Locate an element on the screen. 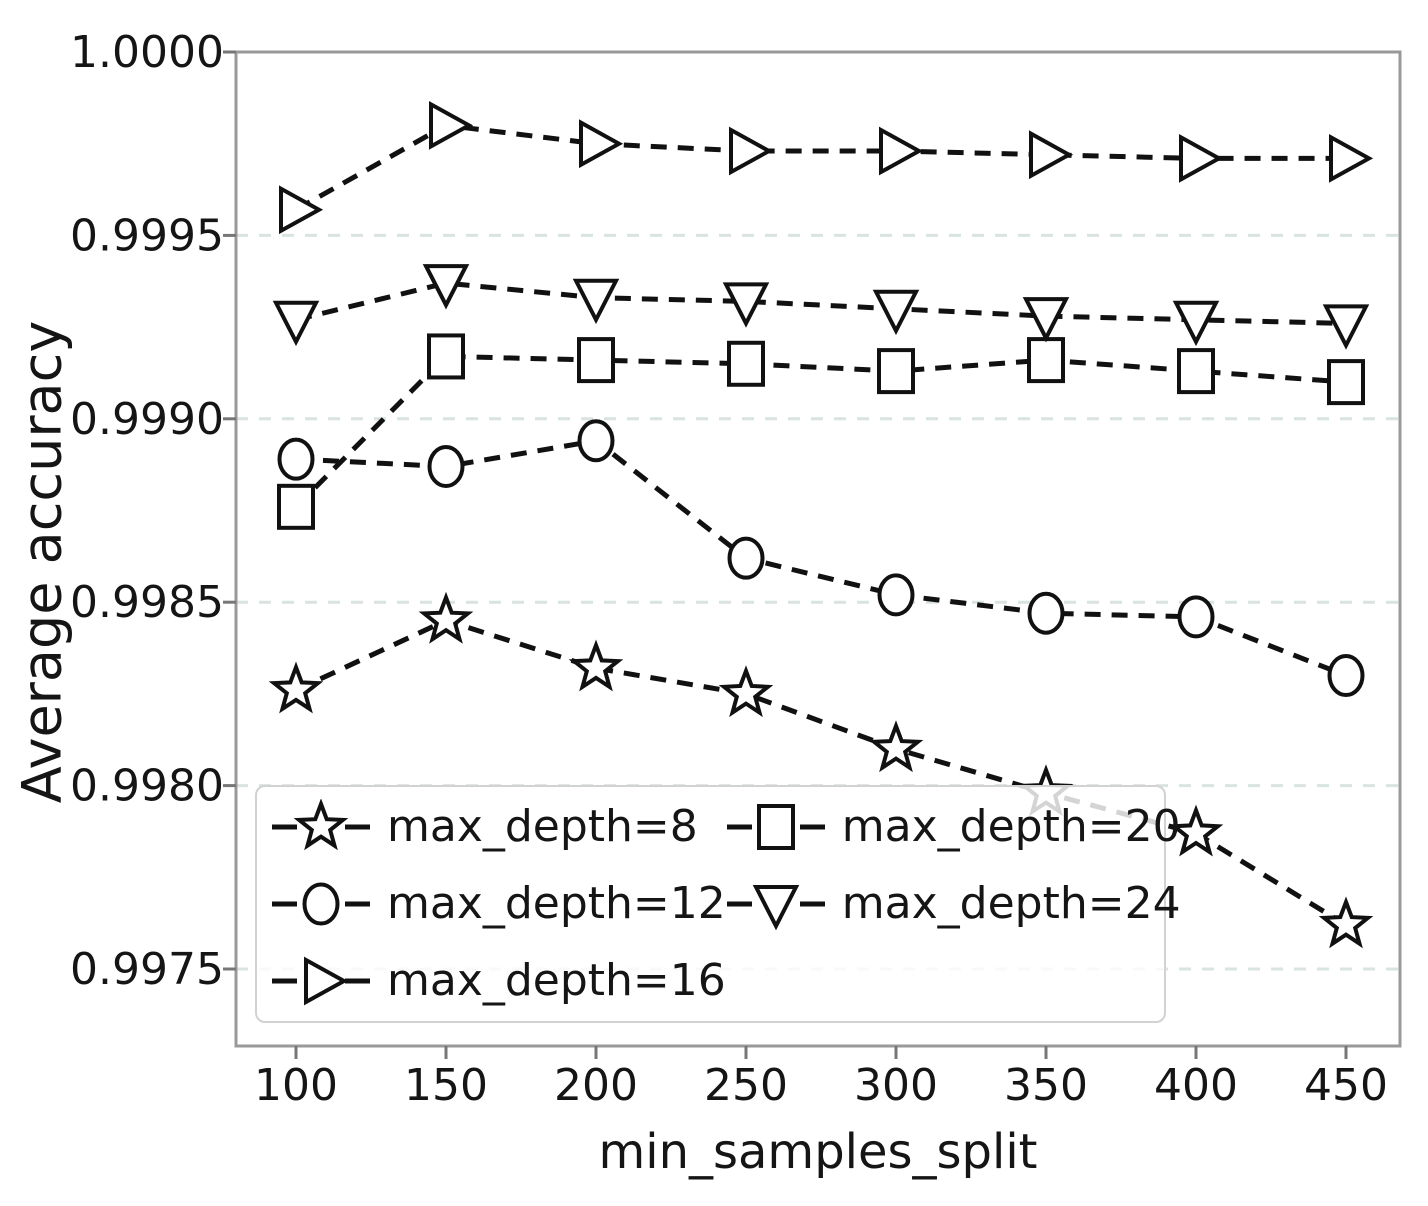  x-axis-label: min_samples_split is located at coordinates (818, 1152).